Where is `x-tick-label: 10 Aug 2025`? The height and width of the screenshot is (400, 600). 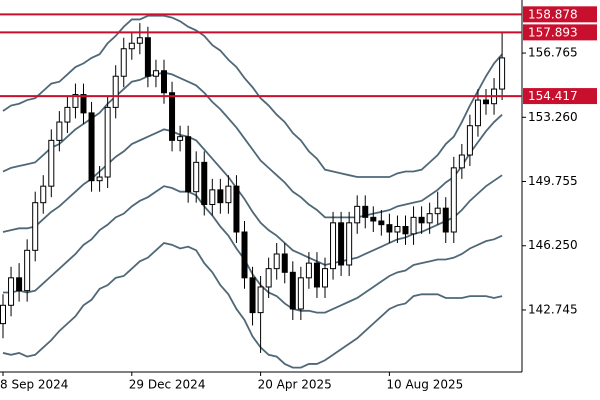
x-tick-label: 10 Aug 2025 is located at coordinates (424, 385).